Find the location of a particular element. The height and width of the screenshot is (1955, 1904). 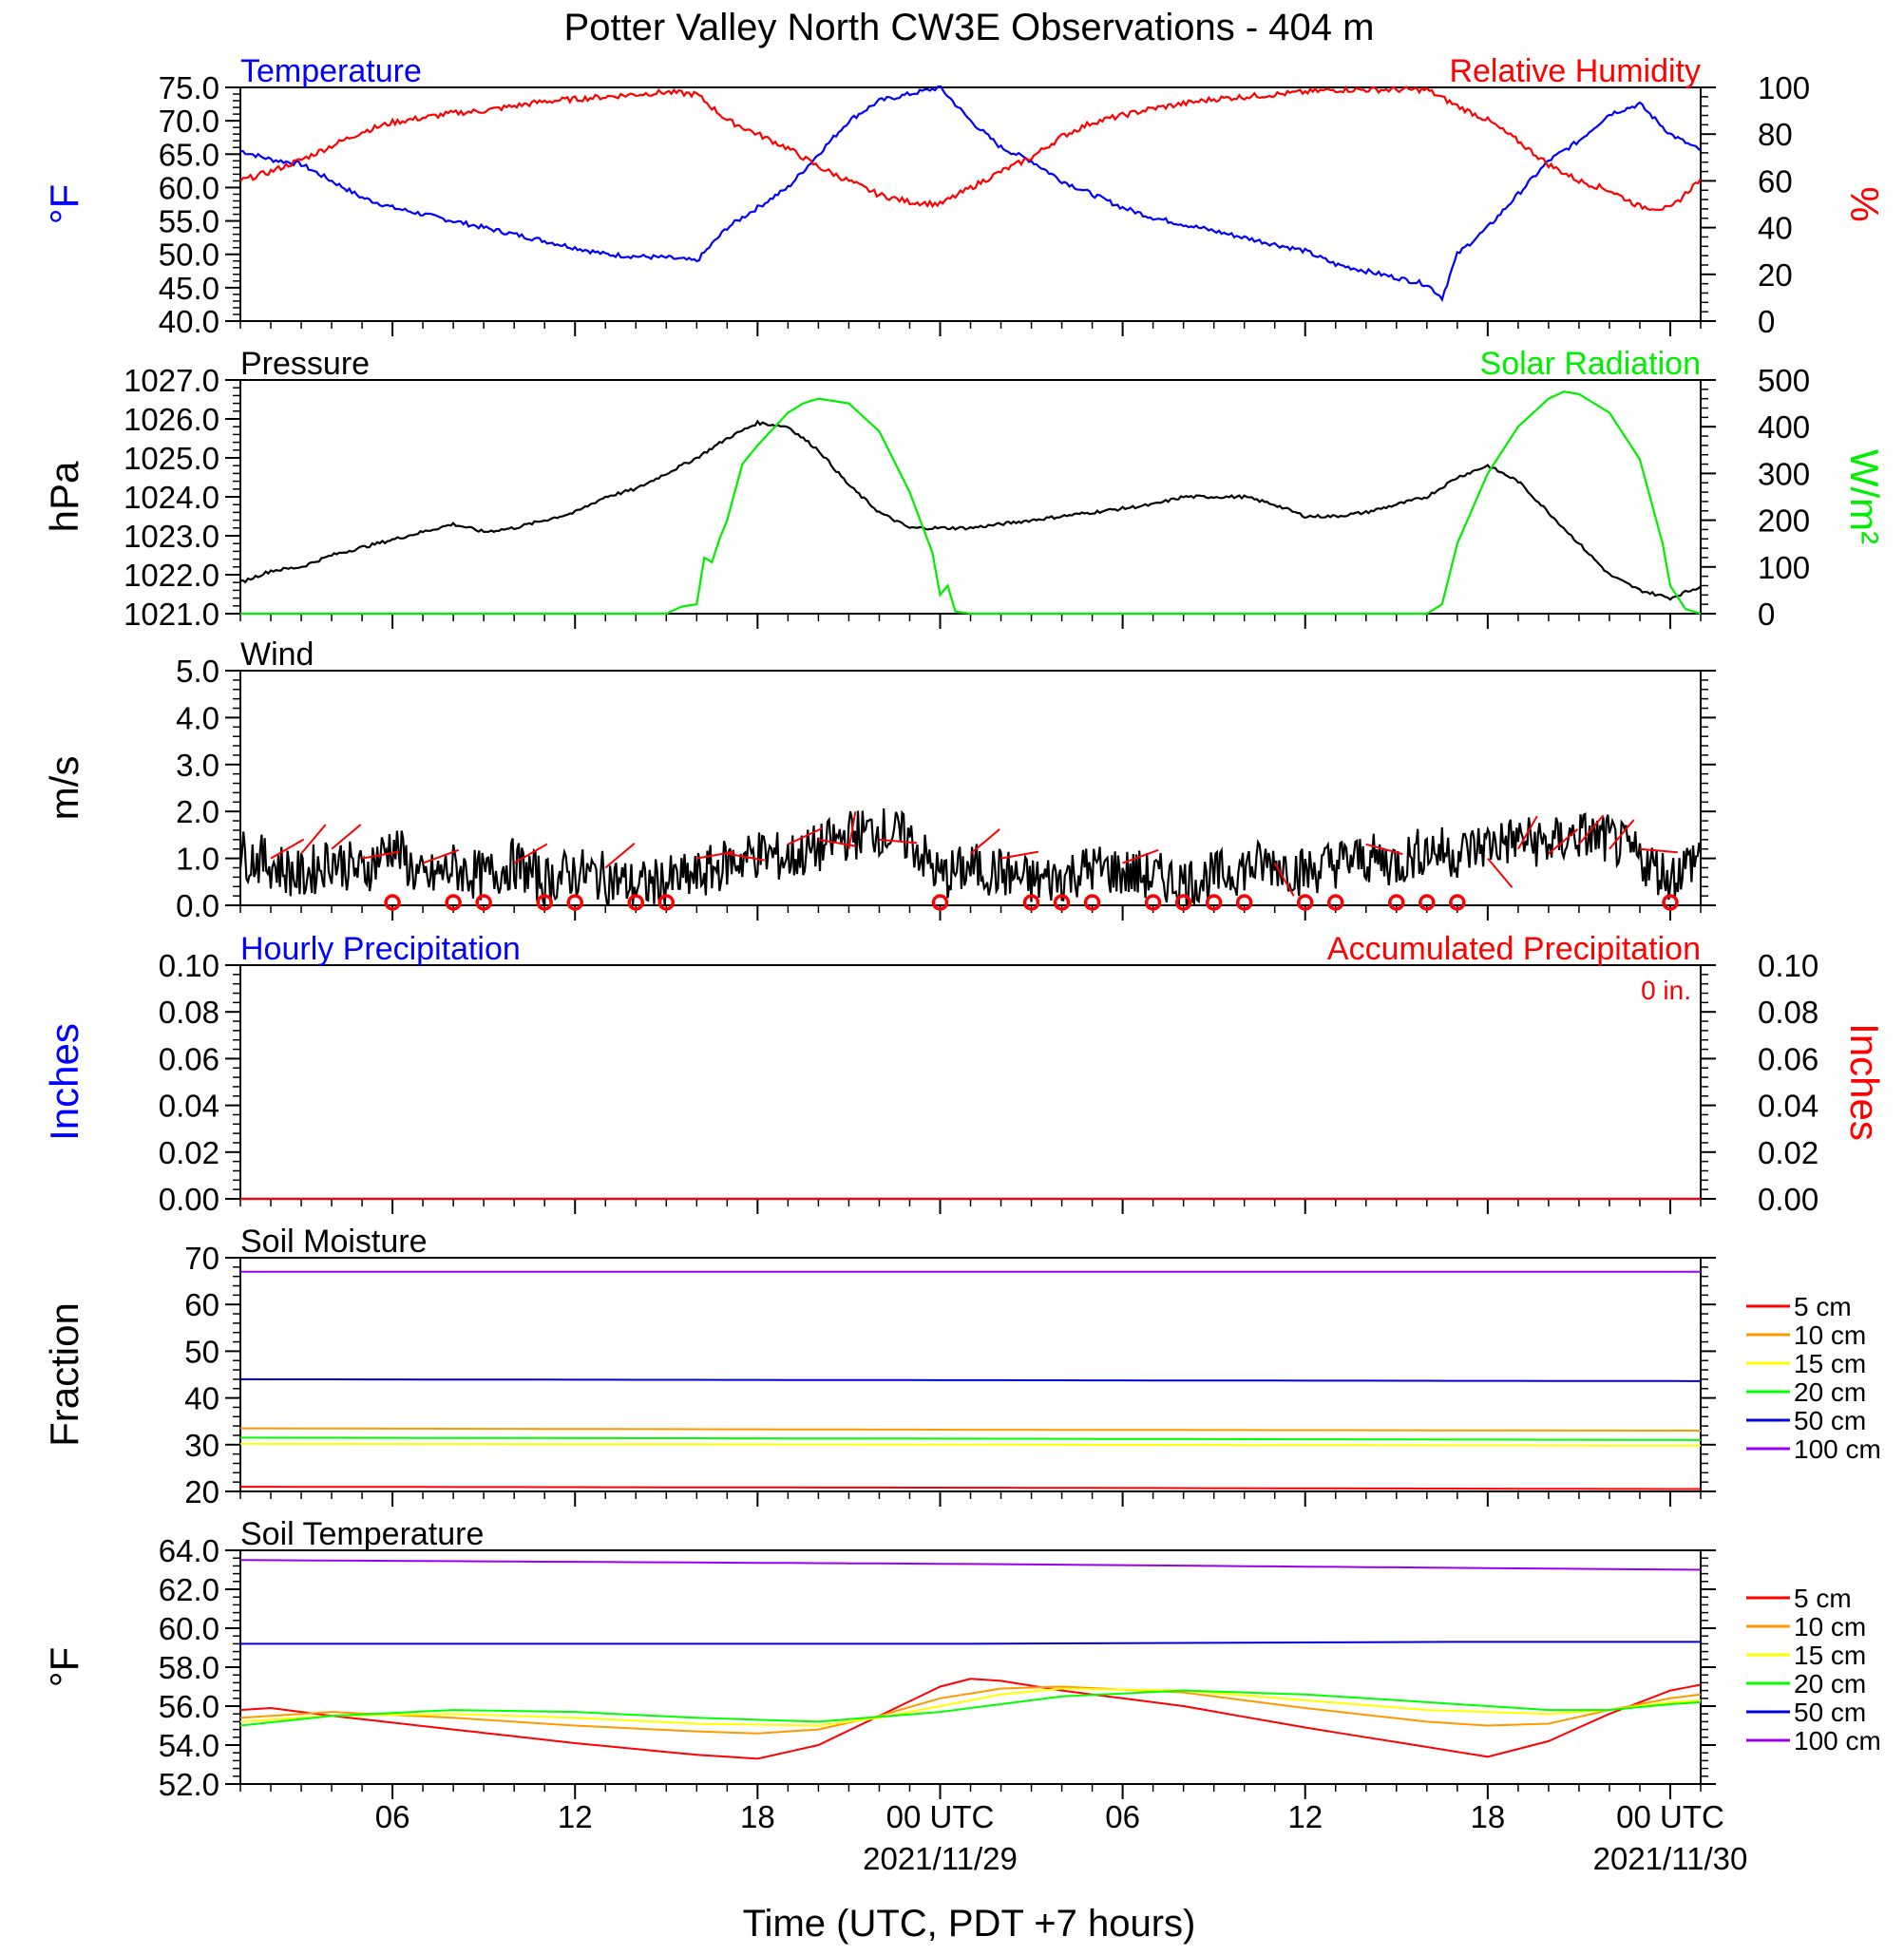

y-tick-label-left: 30 is located at coordinates (202, 1445).